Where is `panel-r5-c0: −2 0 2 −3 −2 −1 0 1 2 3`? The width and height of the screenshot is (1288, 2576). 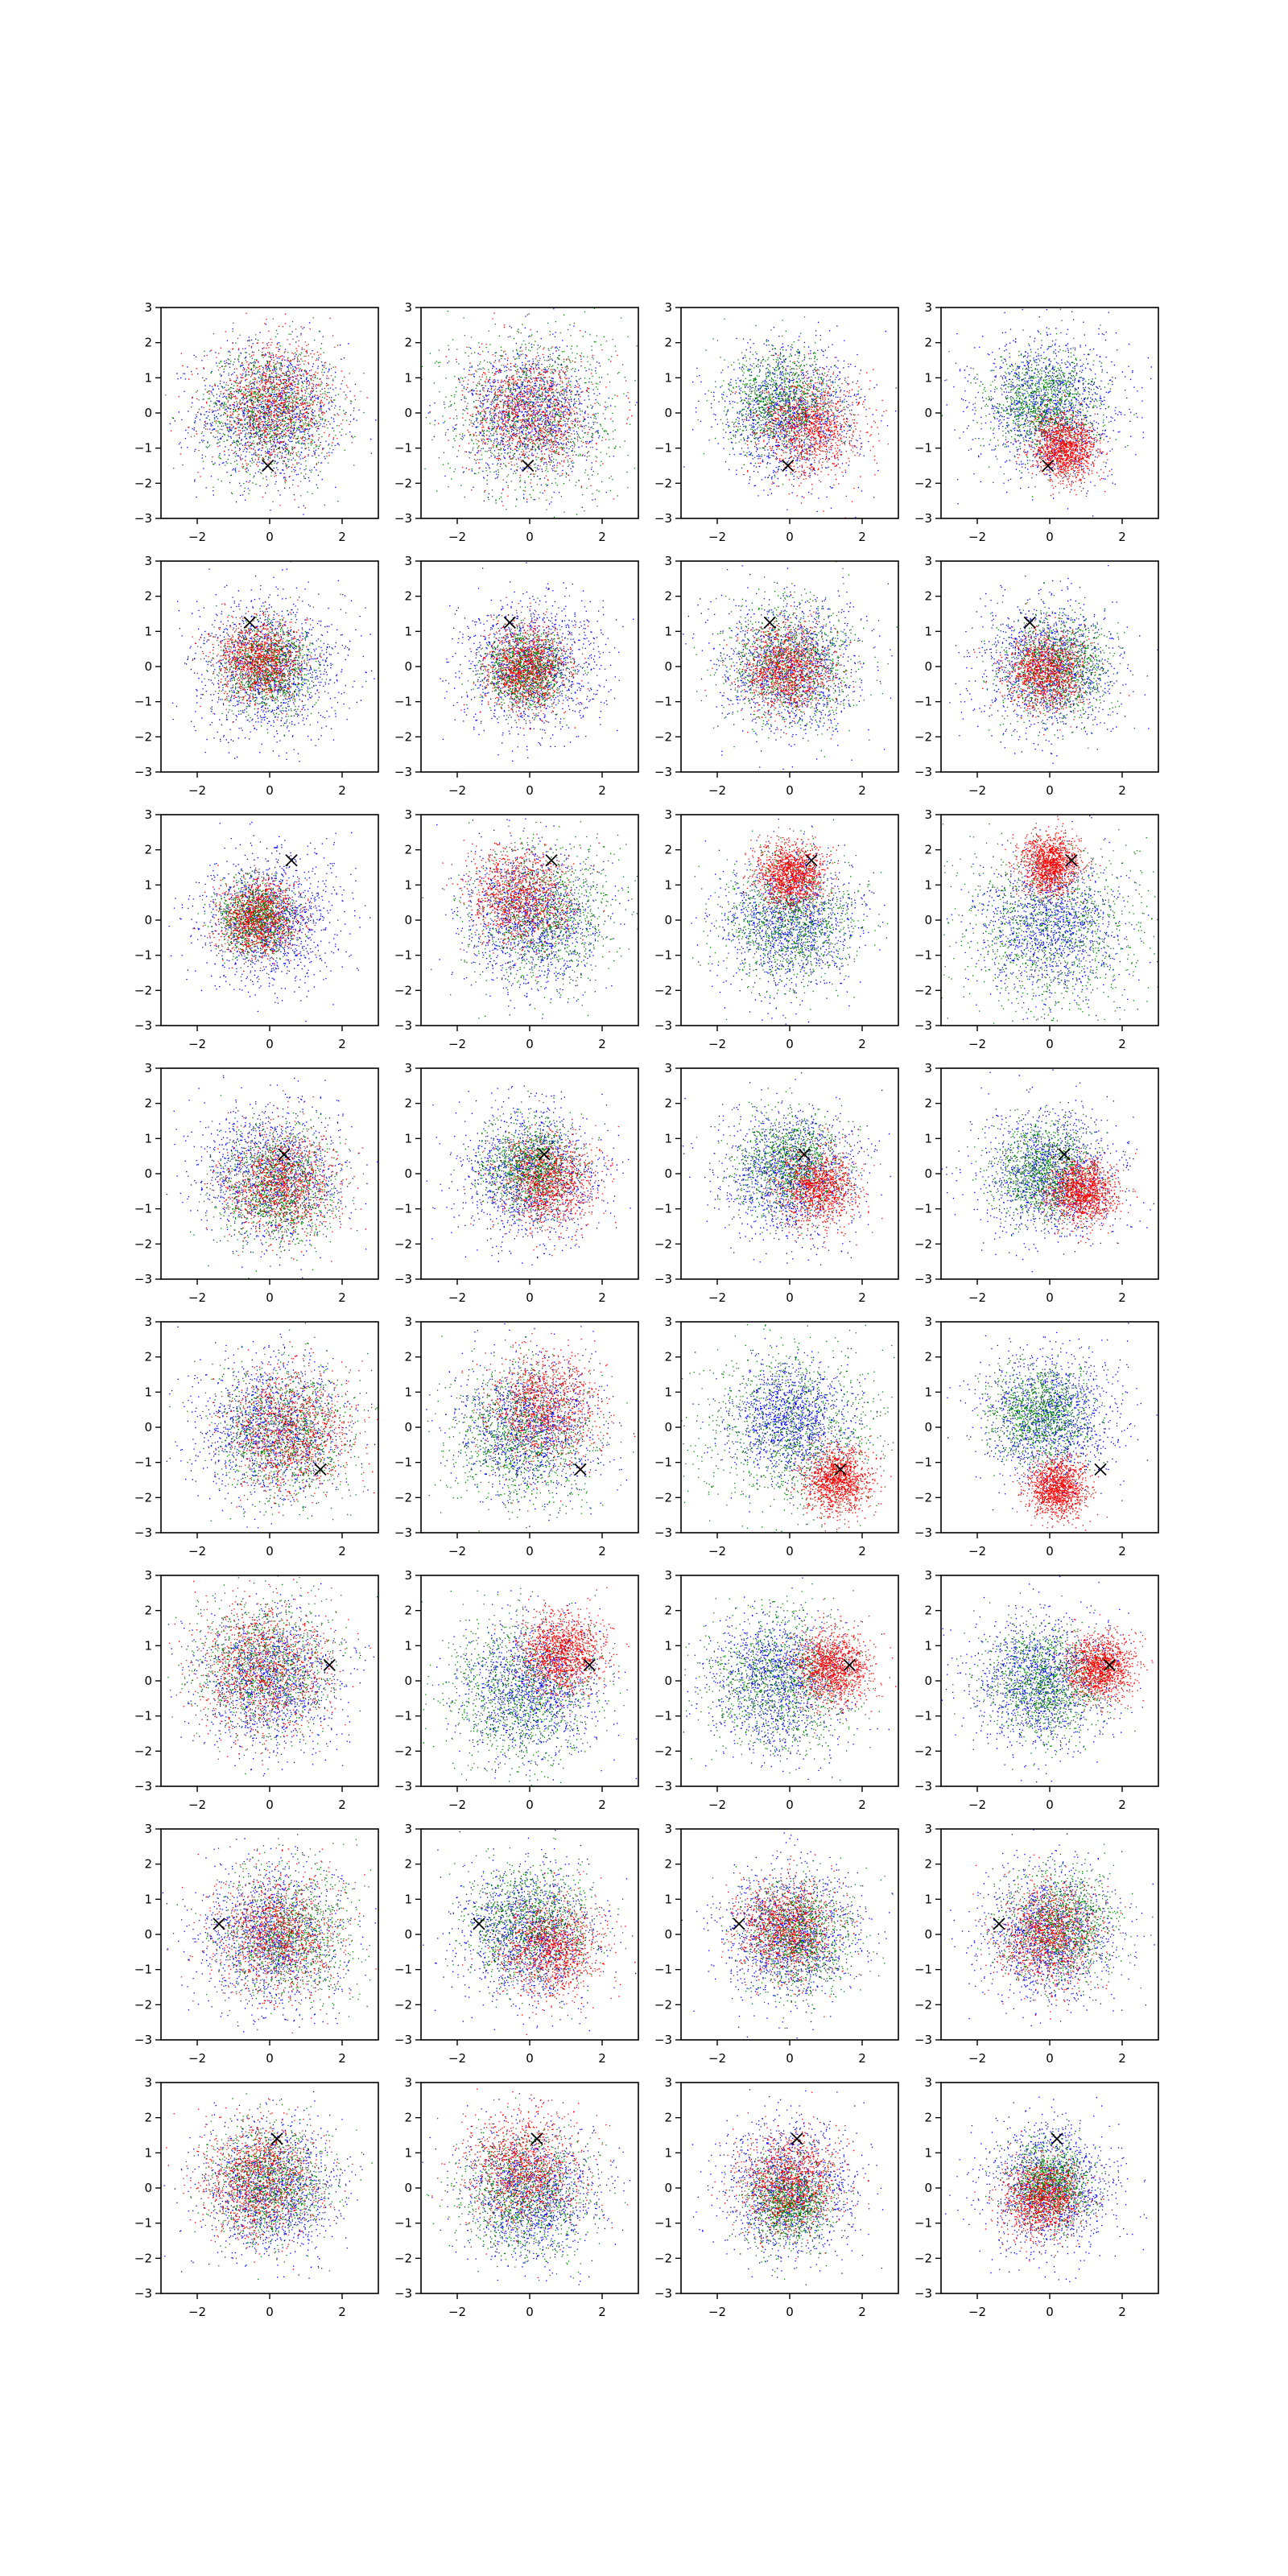 panel-r5-c0: −2 0 2 −3 −2 −1 0 1 2 3 is located at coordinates (256, 1690).